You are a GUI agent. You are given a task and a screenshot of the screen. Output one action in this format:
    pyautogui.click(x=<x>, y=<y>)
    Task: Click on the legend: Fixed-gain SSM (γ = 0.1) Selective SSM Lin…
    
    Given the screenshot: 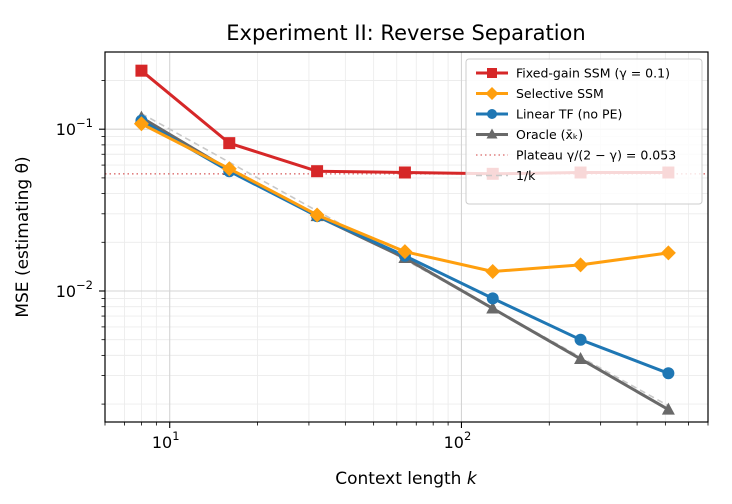 What is the action you would take?
    pyautogui.click(x=584, y=131)
    